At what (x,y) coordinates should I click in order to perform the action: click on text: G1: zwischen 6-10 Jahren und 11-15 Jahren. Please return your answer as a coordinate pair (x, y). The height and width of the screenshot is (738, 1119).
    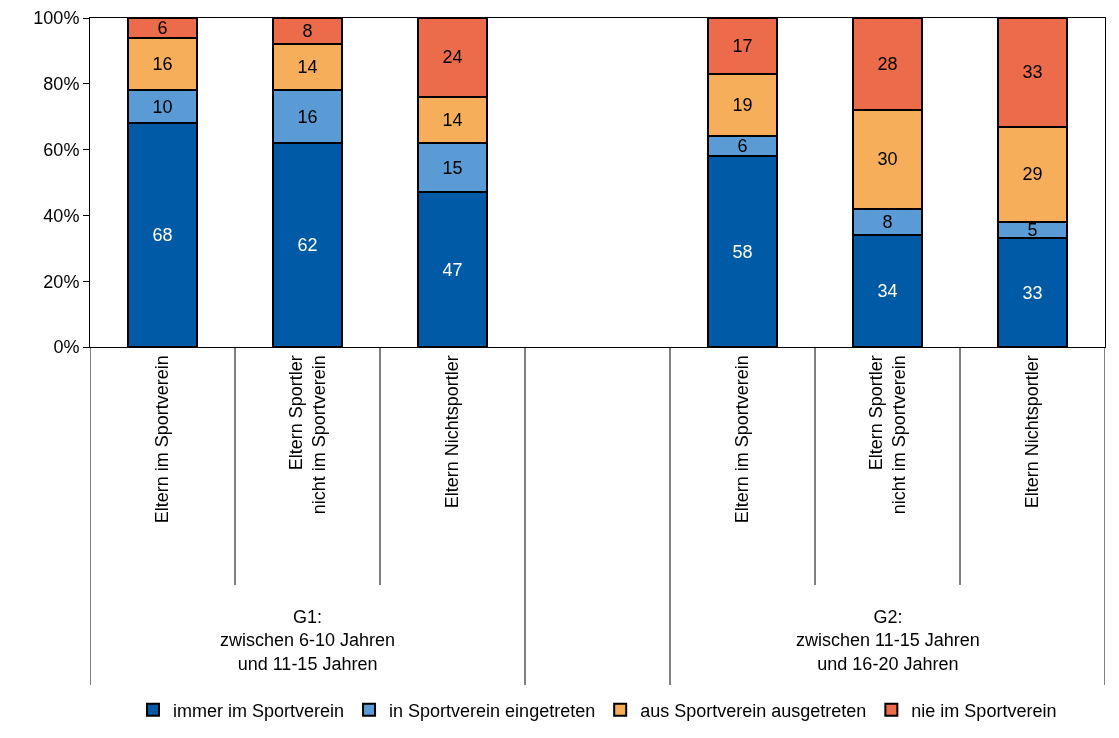
    Looking at the image, I should click on (308, 640).